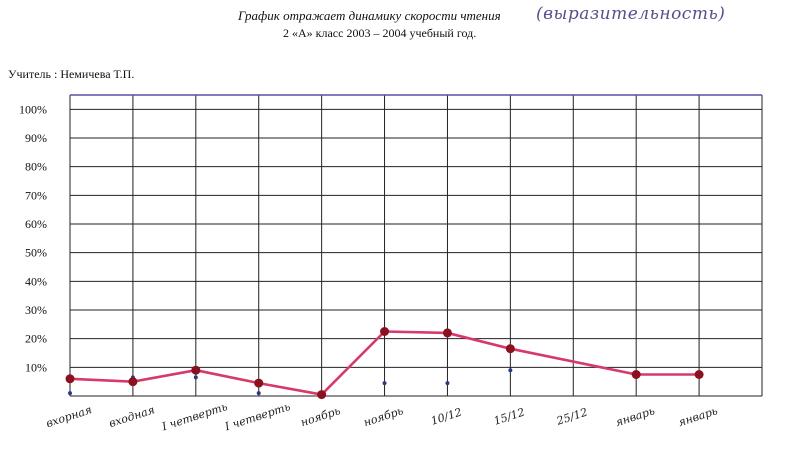  Describe the element at coordinates (131, 416) in the screenshot. I see `x-tick-label: входная` at that location.